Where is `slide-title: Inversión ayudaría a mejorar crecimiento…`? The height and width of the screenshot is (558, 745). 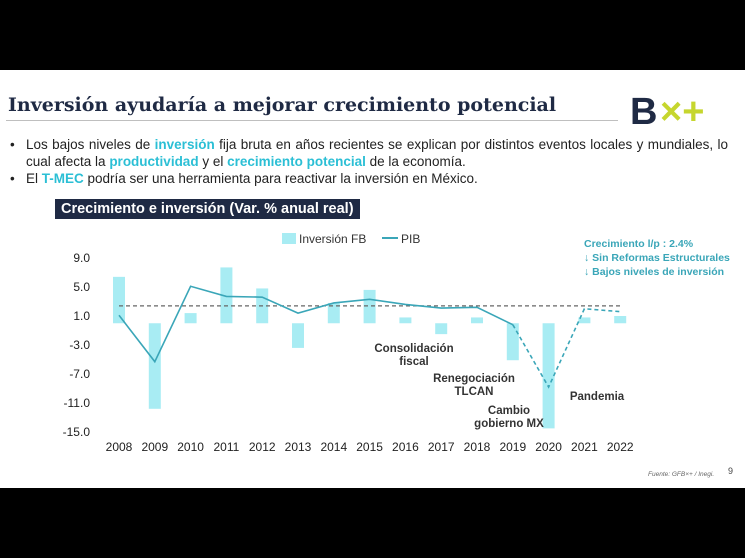
slide-title: Inversión ayudaría a mejorar crecimiento… is located at coordinates (282, 105).